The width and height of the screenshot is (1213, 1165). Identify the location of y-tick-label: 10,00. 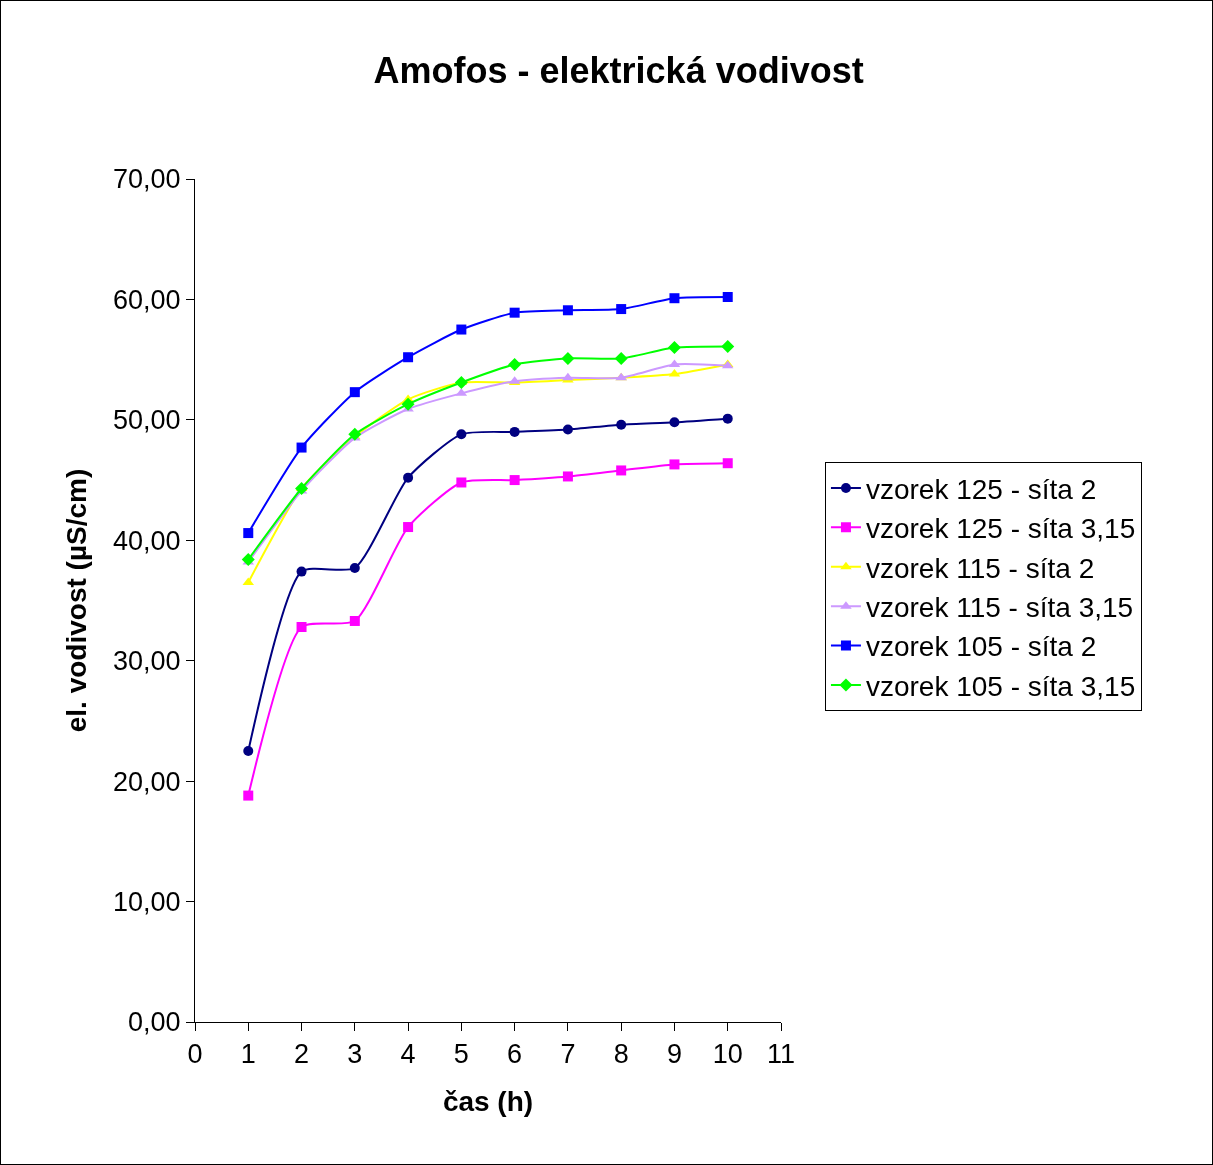
(147, 902).